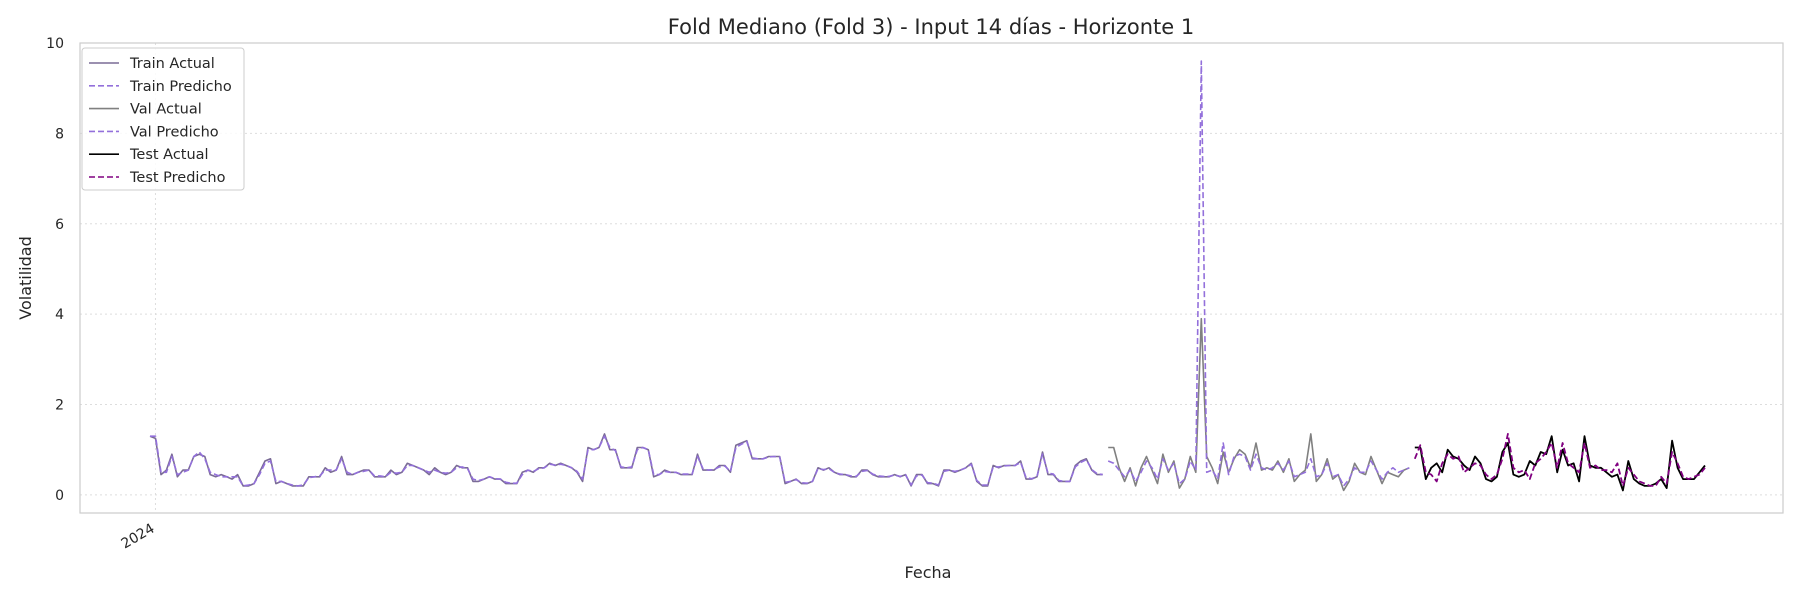 This screenshot has width=1800, height=600. I want to click on series-line-val-pred, so click(1258, 273).